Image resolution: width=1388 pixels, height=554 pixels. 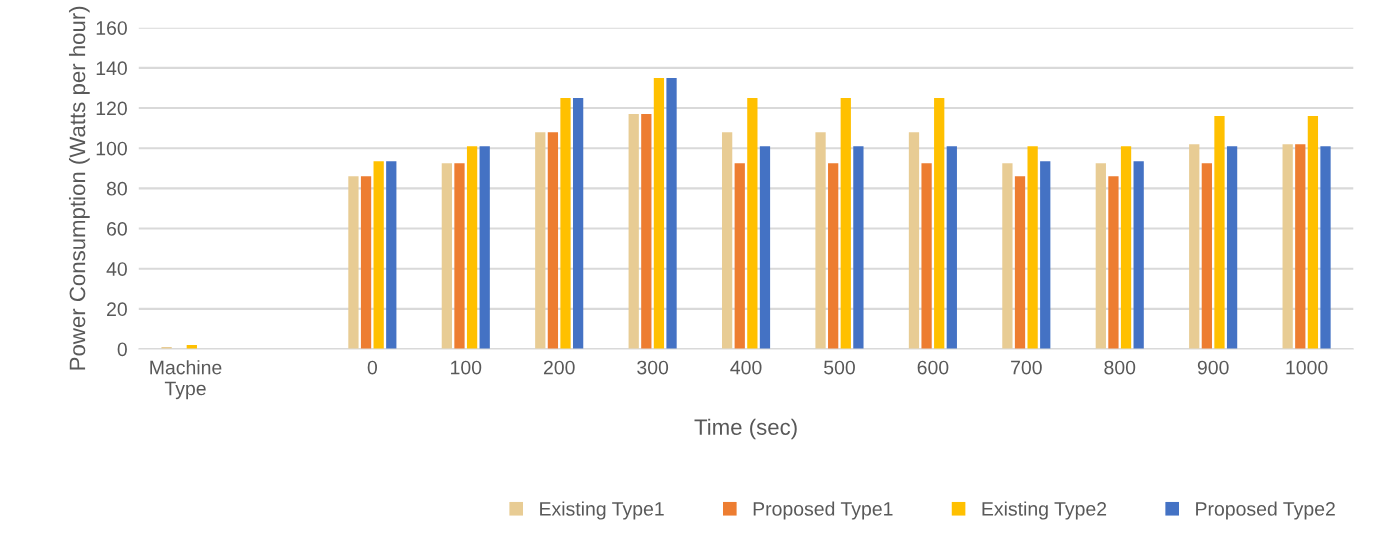 What do you see at coordinates (116, 269) in the screenshot?
I see `y-tick-label: 40` at bounding box center [116, 269].